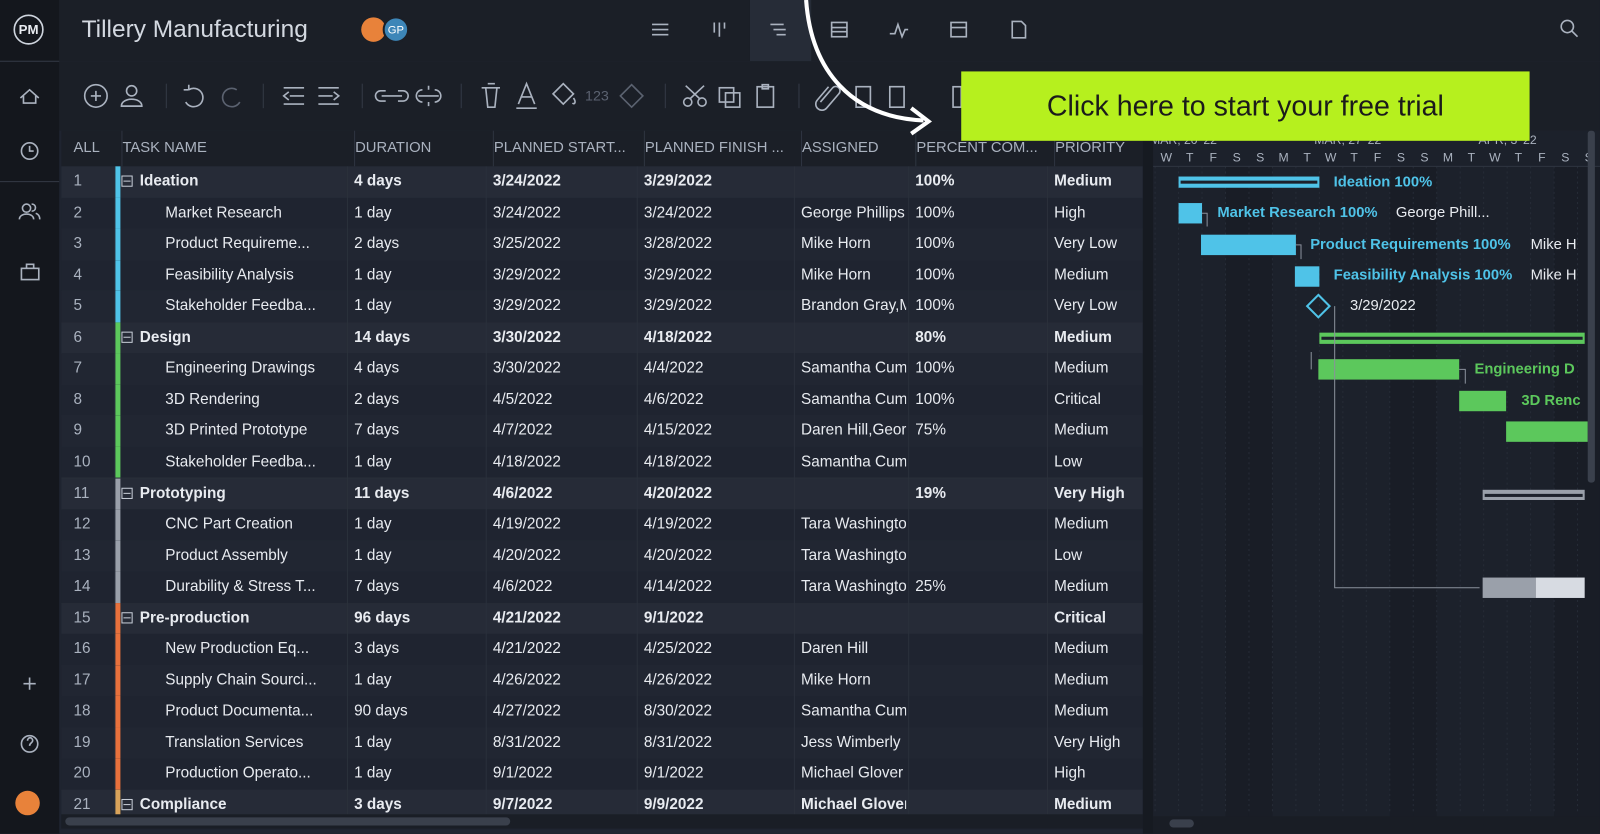 The height and width of the screenshot is (834, 1600). I want to click on day-label: S, so click(1401, 157).